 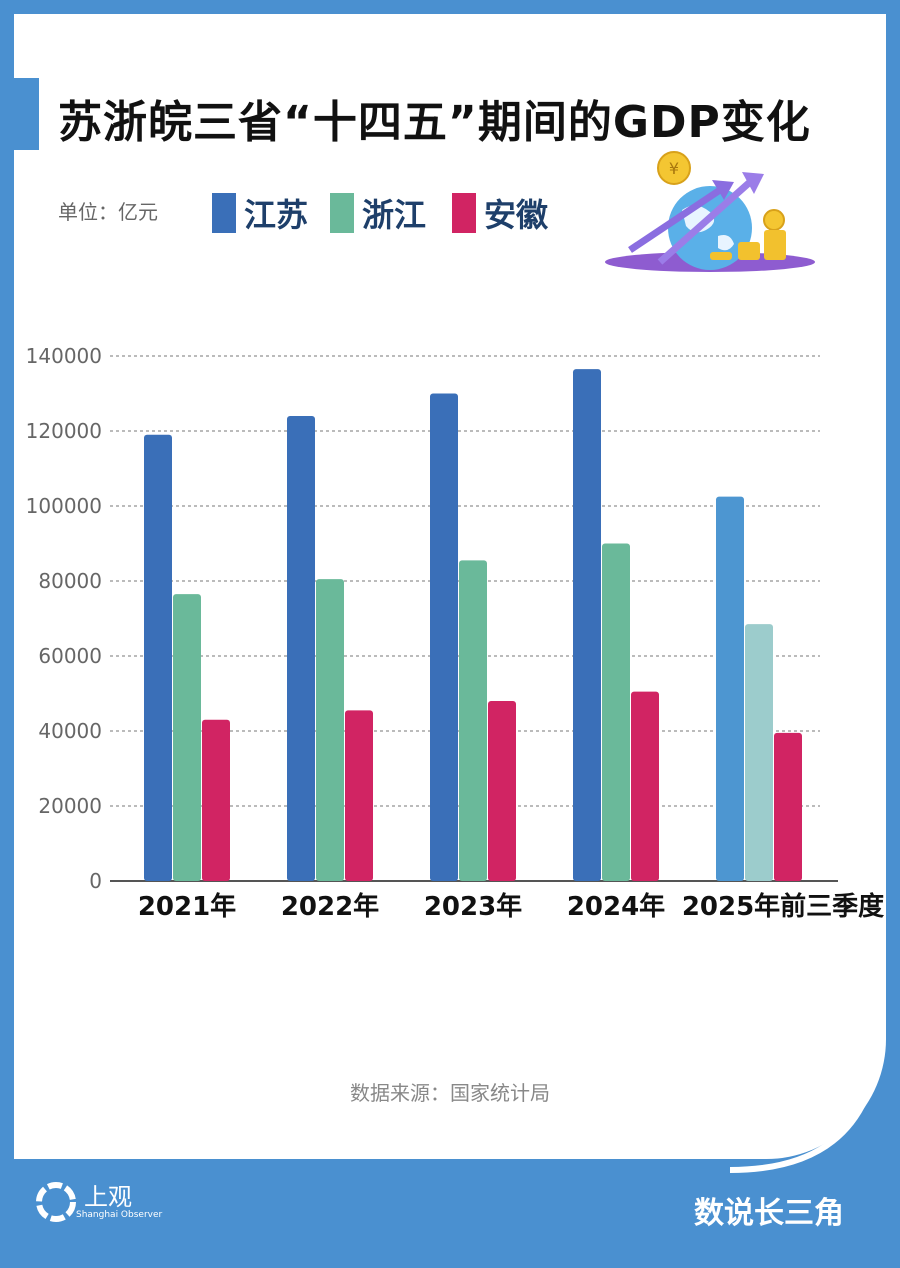 What do you see at coordinates (783, 906) in the screenshot?
I see `x-tick-label: 2025年前三季度` at bounding box center [783, 906].